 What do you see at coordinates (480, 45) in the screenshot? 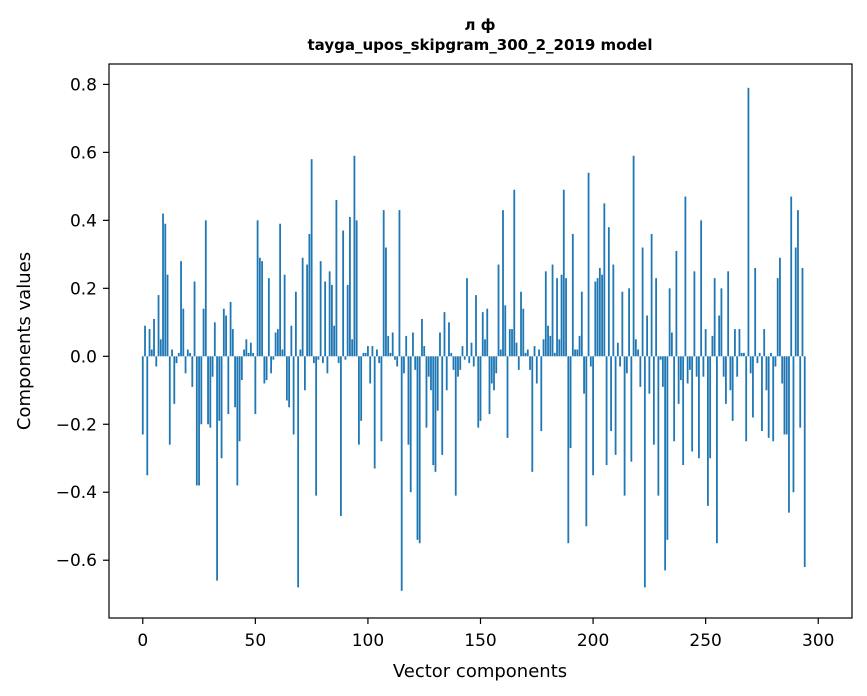
I see `chart-title-line2: tayga_upos_skipgram_300_2_2019 model` at bounding box center [480, 45].